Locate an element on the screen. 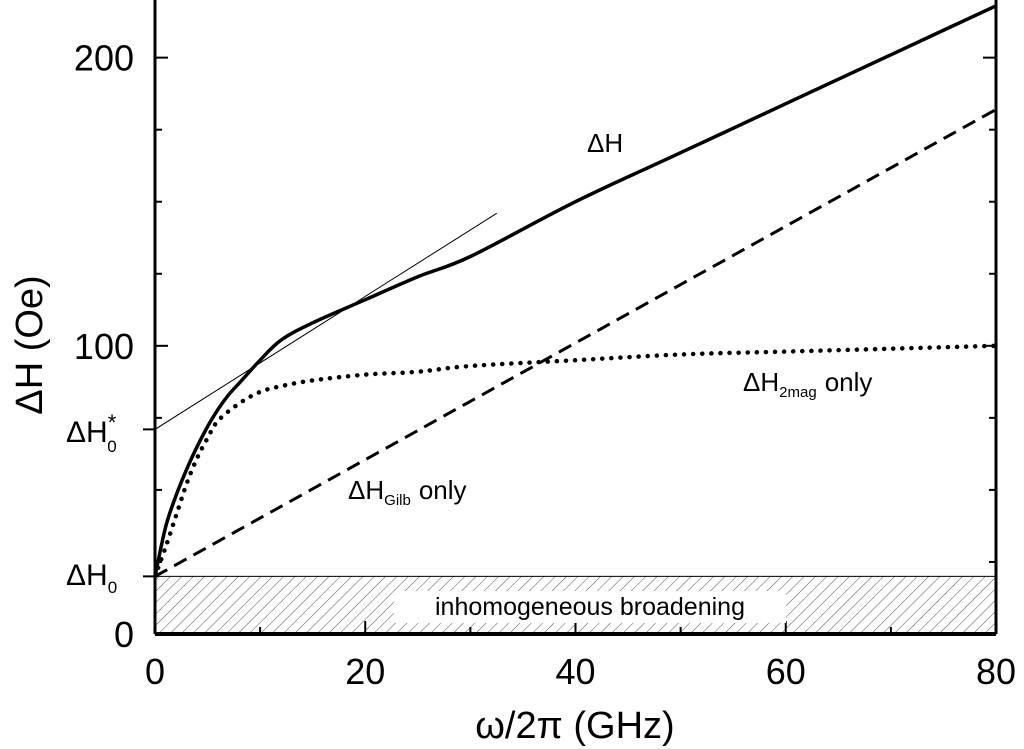 The width and height of the screenshot is (1024, 749). annotation-inhomogeneous-broadening: inhomogeneous broadening is located at coordinates (590, 607).